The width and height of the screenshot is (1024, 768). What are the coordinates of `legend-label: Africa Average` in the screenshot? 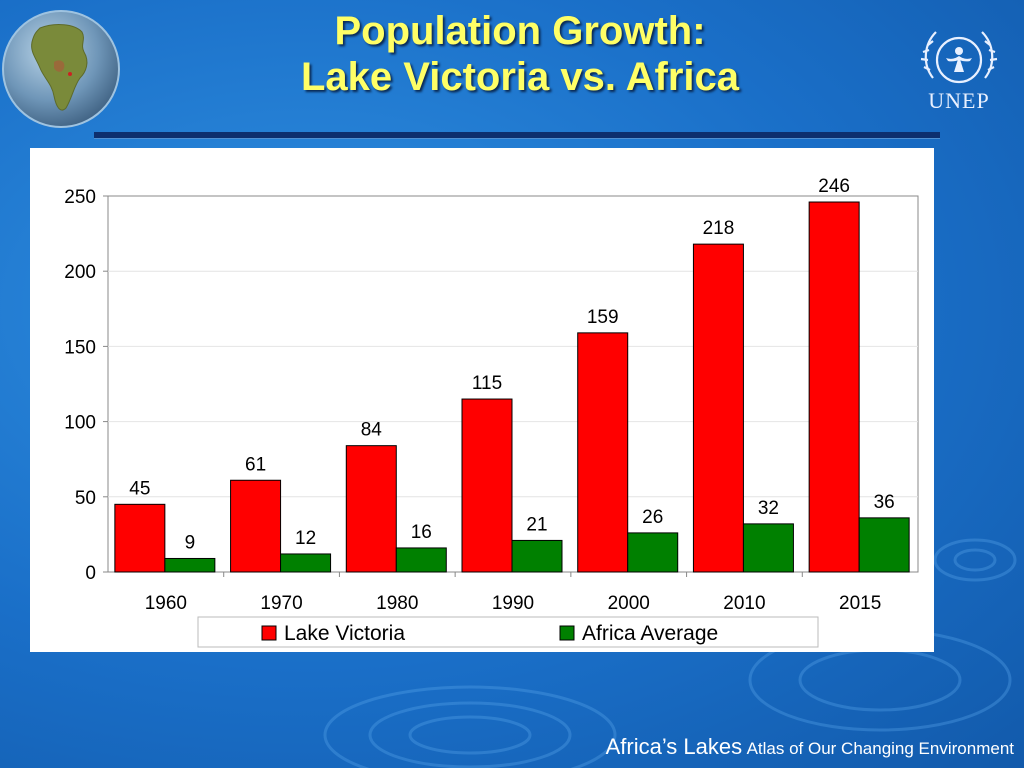 It's located at (650, 633).